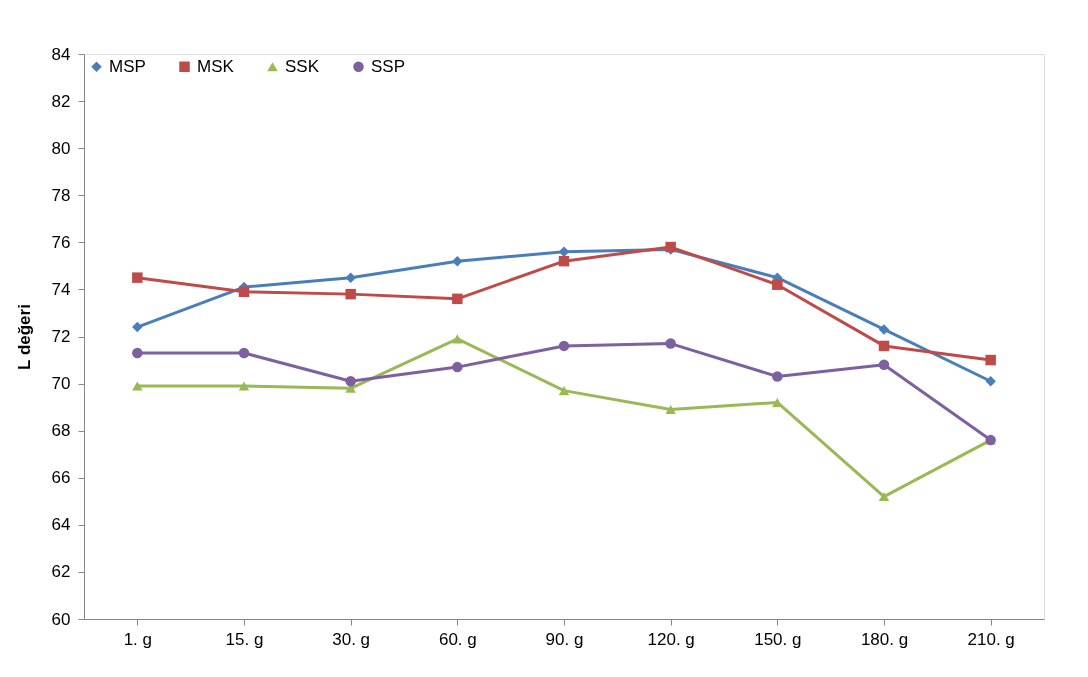 This screenshot has height=677, width=1088. What do you see at coordinates (61, 478) in the screenshot?
I see `y-tick-label: 66` at bounding box center [61, 478].